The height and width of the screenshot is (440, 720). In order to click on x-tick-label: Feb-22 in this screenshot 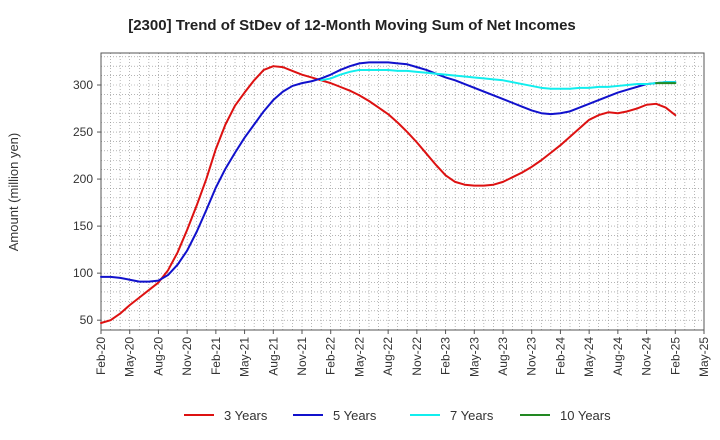, I will do `click(331, 356)`.